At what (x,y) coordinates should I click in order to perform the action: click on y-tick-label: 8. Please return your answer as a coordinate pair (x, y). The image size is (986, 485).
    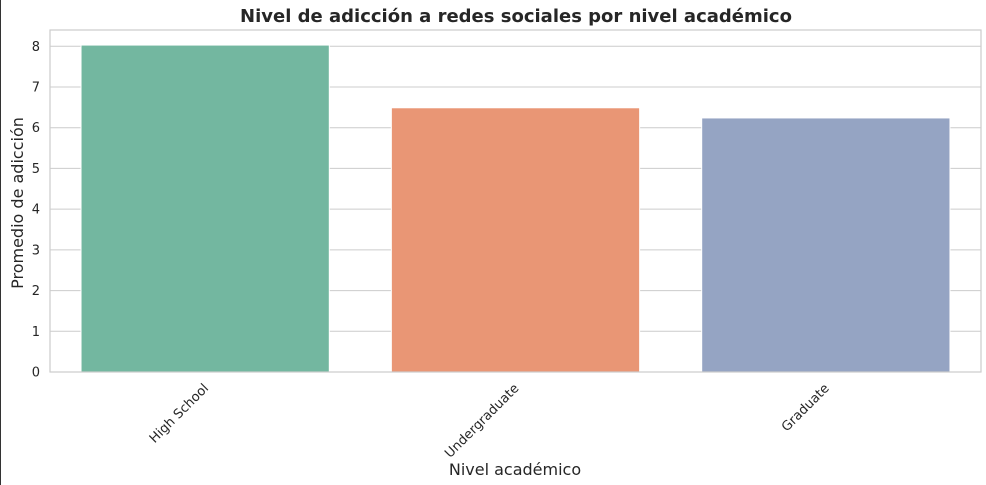
    Looking at the image, I should click on (36, 47).